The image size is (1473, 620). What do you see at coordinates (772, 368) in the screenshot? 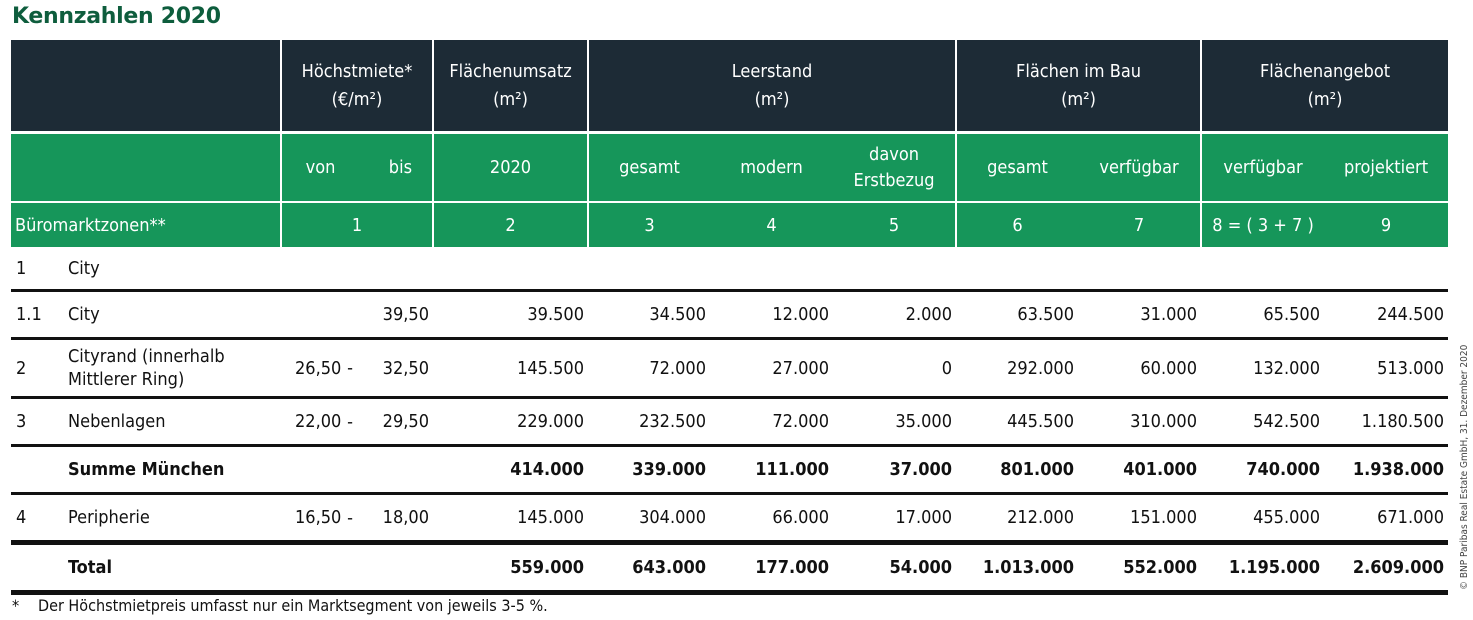
I see `cell-value: 27.000` at bounding box center [772, 368].